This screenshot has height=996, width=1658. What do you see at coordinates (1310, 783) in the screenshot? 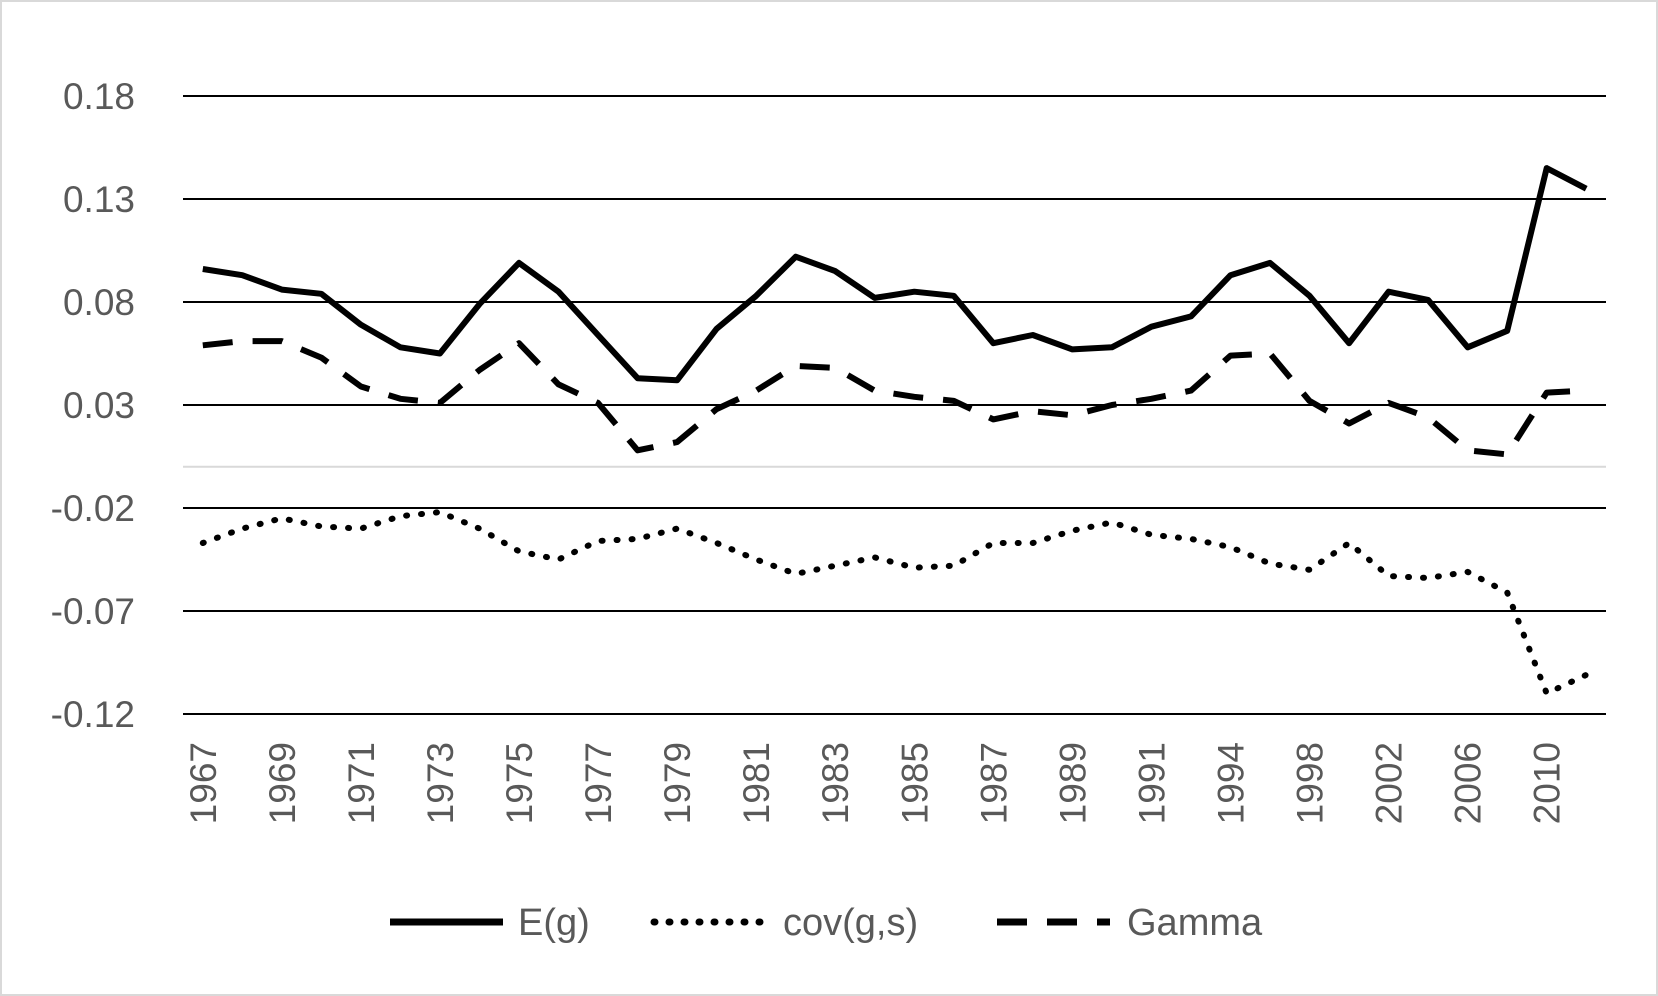
I see `x-tick-label: 1998` at bounding box center [1310, 783].